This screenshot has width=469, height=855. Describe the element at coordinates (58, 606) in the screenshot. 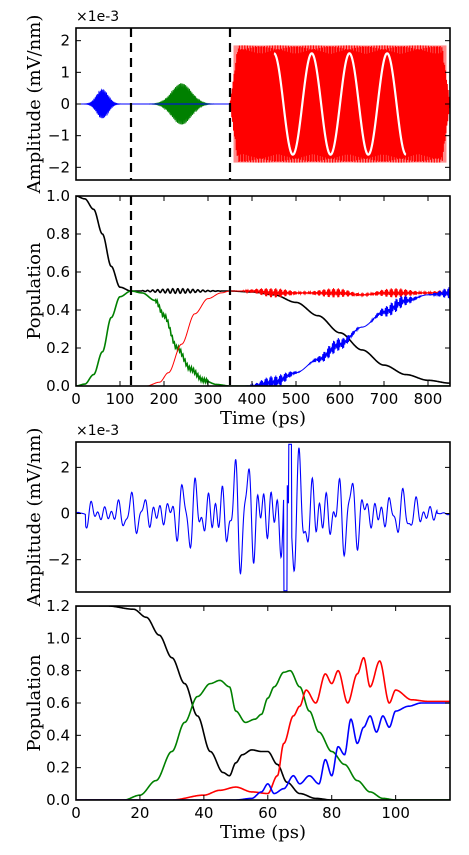

I see `y-tick-label: 1.2` at that location.